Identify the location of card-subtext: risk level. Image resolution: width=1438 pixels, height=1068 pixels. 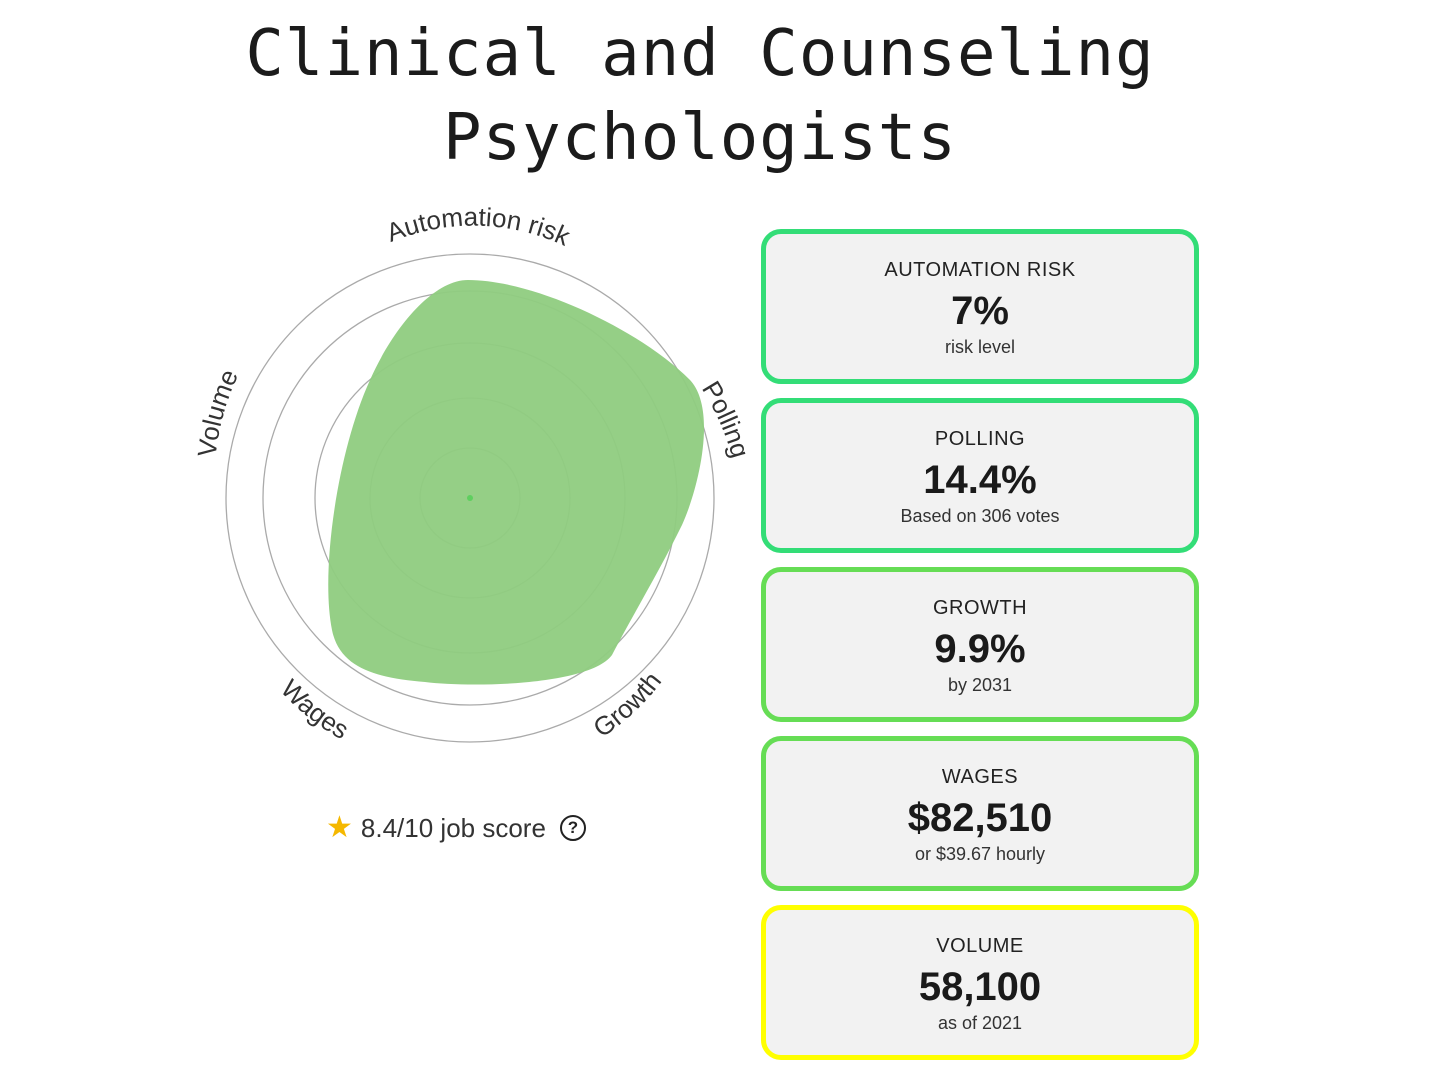
(979, 347).